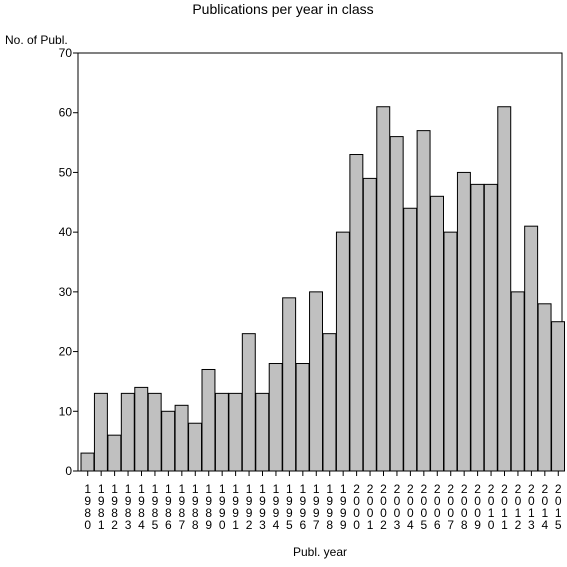 This screenshot has width=567, height=567. Describe the element at coordinates (262, 432) in the screenshot. I see `bar-1993` at that location.